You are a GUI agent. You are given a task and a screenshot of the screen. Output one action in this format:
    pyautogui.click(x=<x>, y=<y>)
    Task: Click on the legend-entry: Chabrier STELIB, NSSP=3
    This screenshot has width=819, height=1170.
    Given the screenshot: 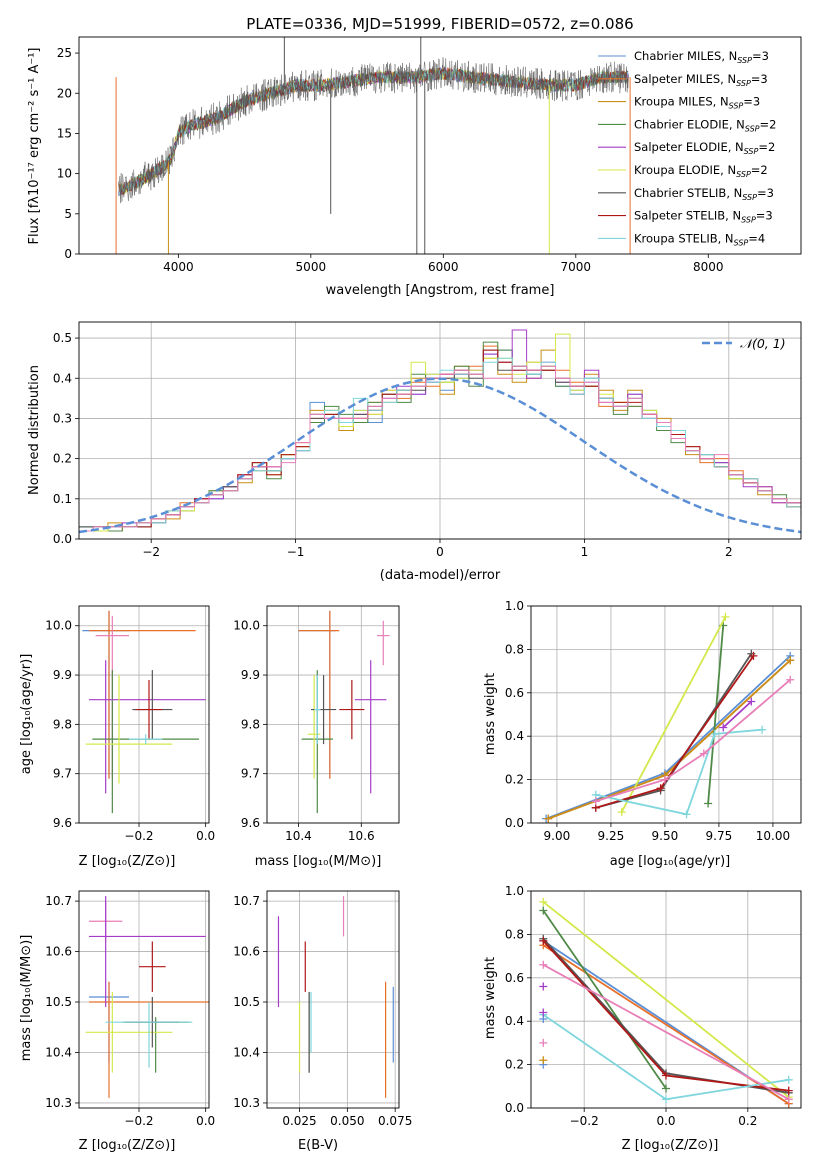 What is the action you would take?
    pyautogui.click(x=704, y=194)
    